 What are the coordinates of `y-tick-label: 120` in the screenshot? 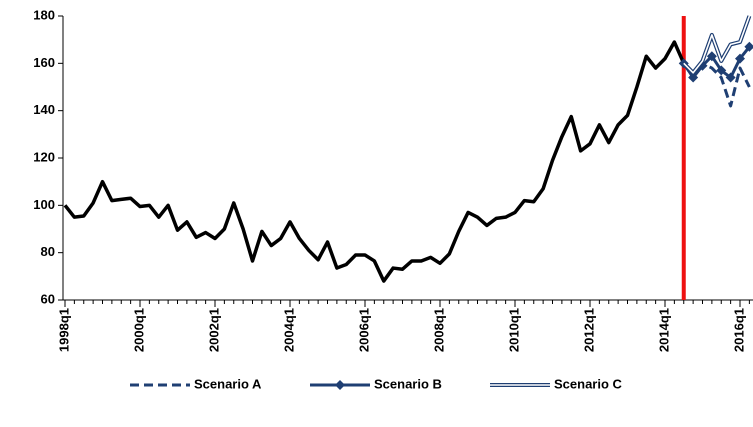 It's located at (44, 156).